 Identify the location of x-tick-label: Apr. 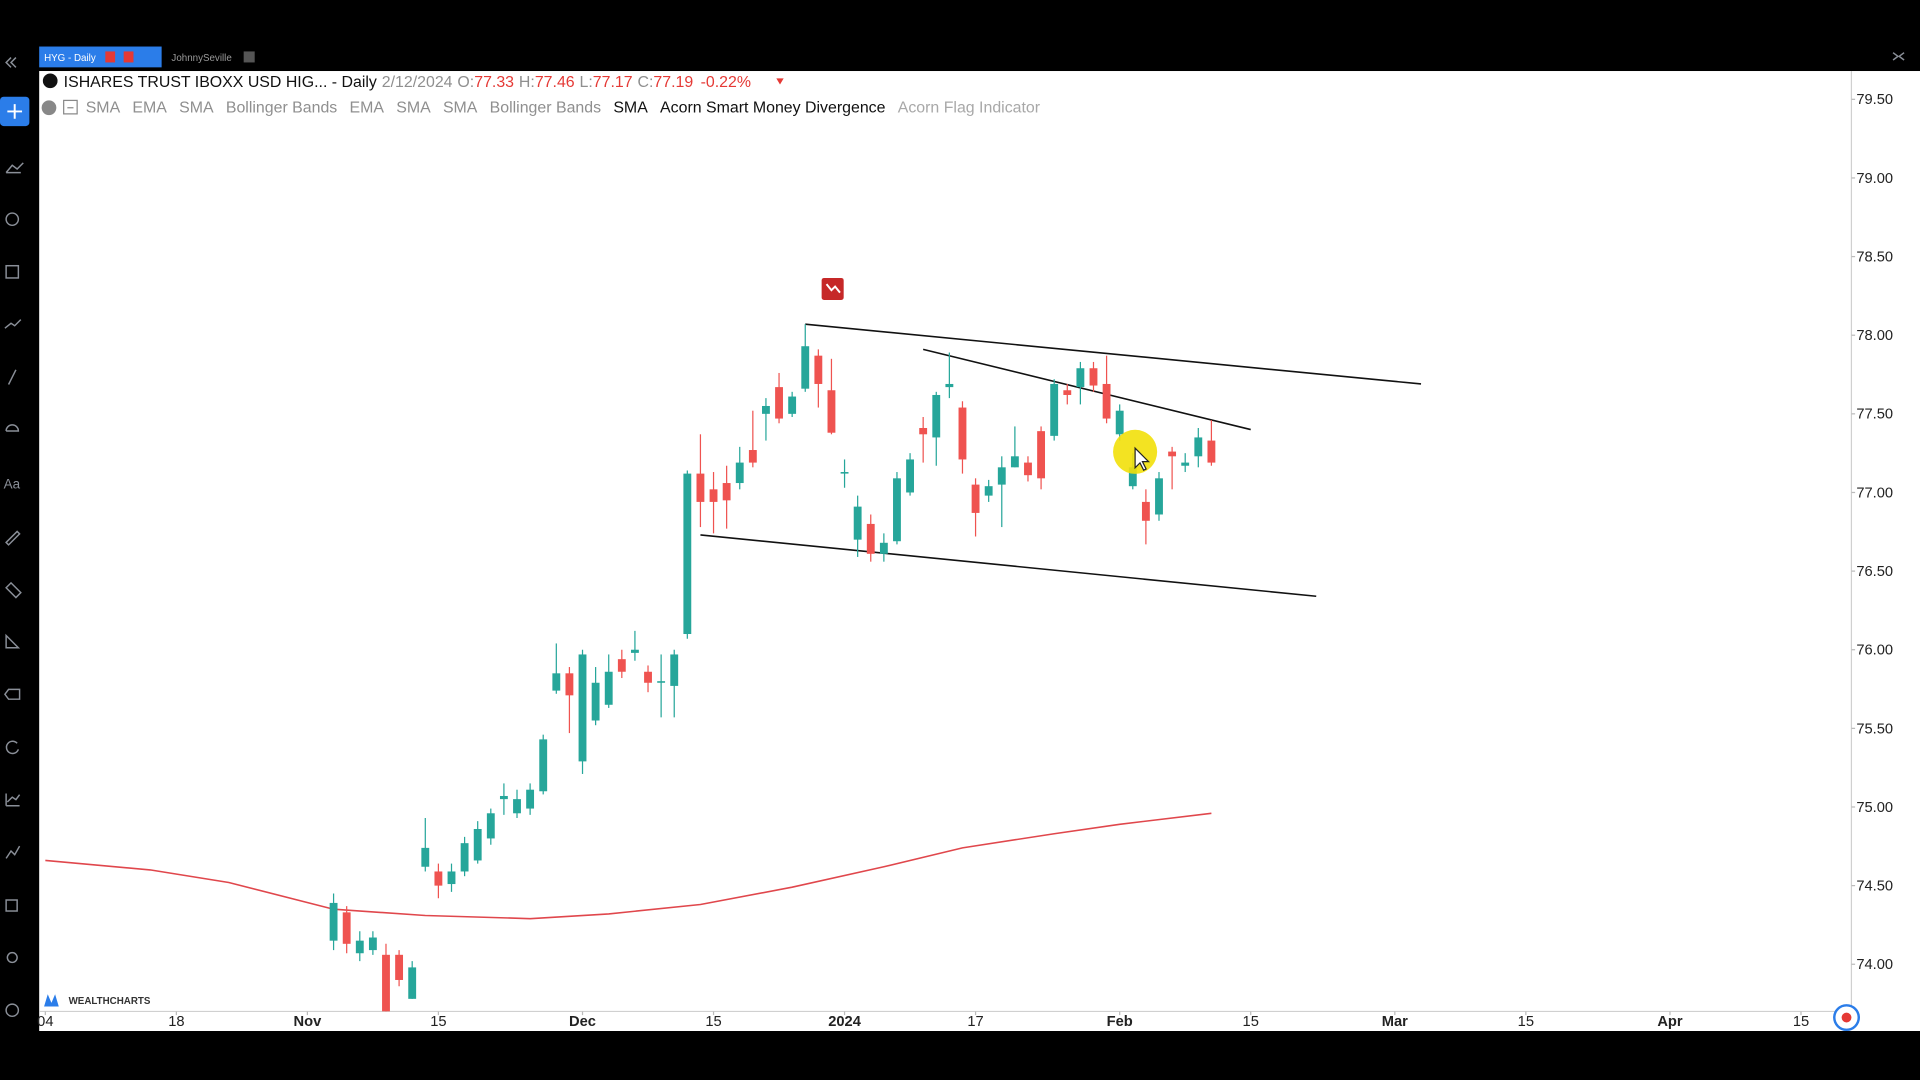
(1670, 1022).